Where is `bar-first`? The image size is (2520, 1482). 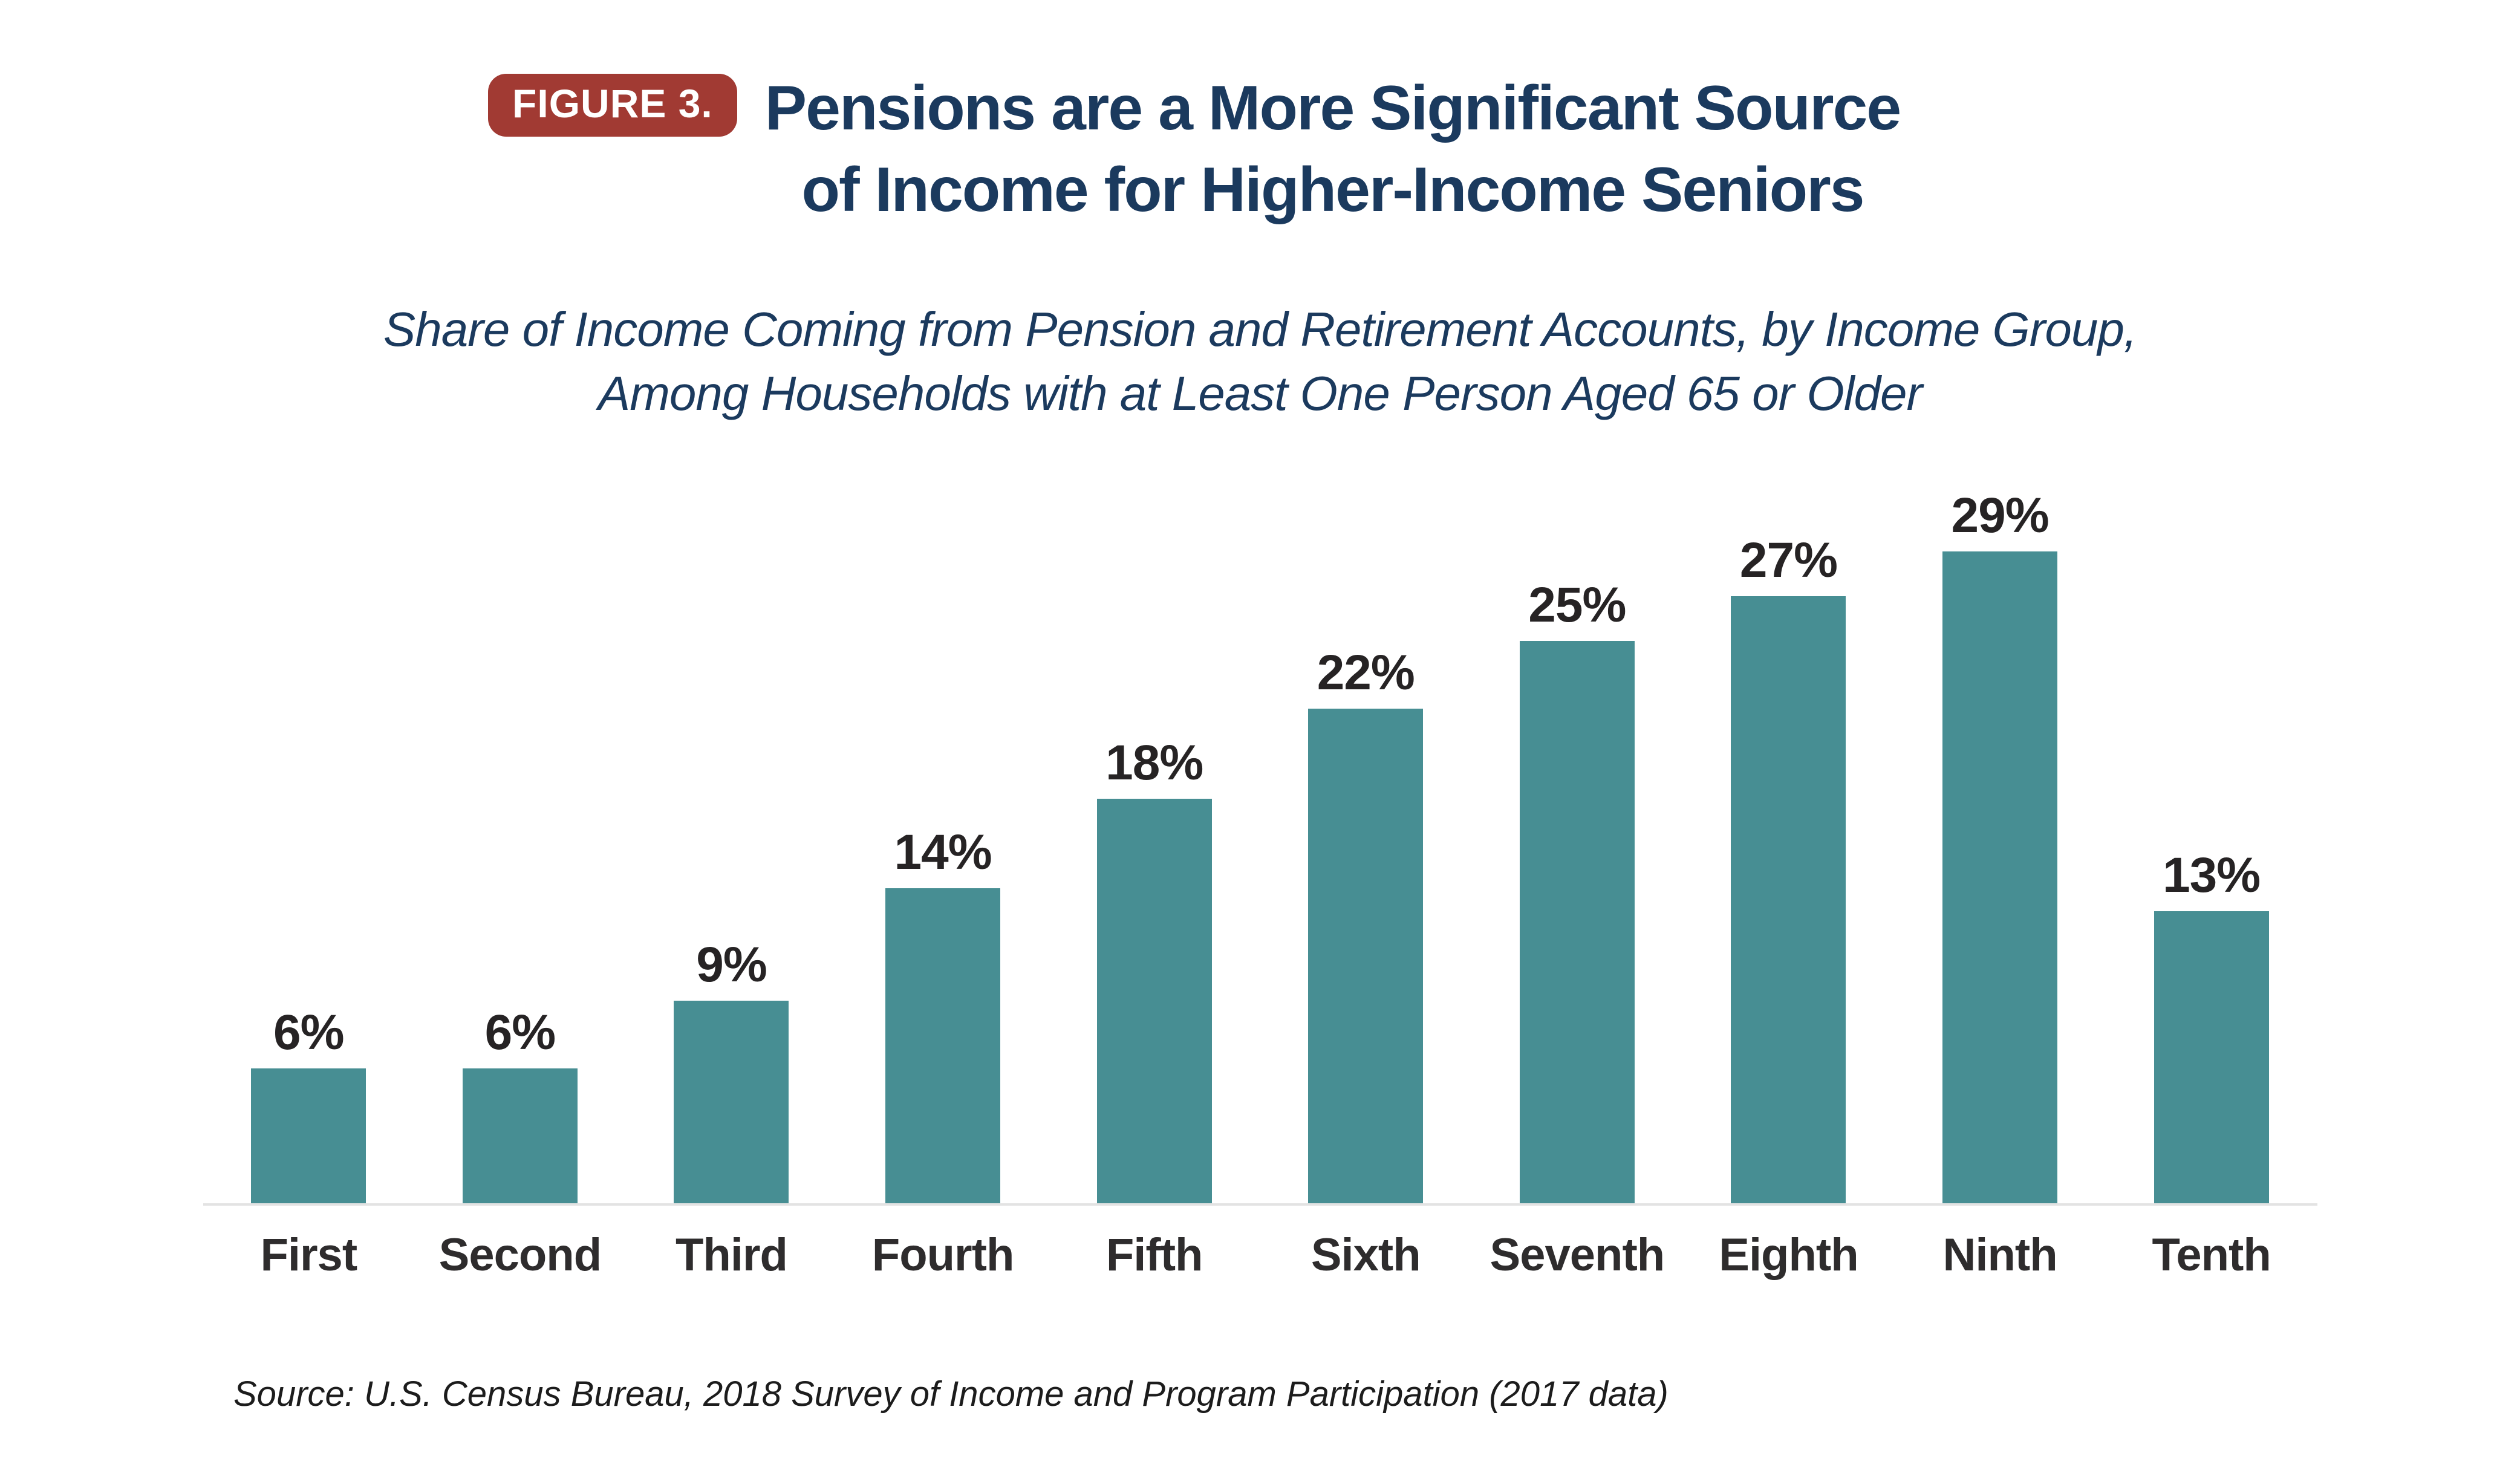 bar-first is located at coordinates (308, 1135).